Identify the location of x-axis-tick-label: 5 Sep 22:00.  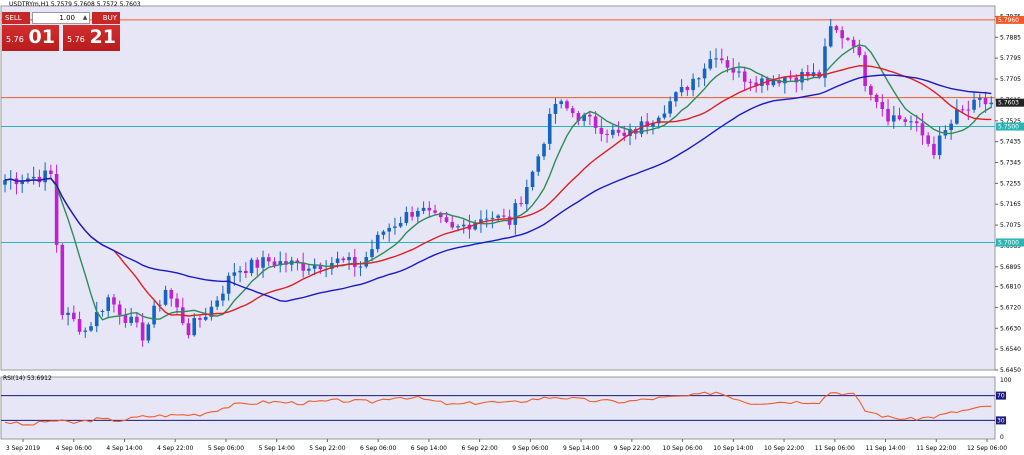
(327, 448).